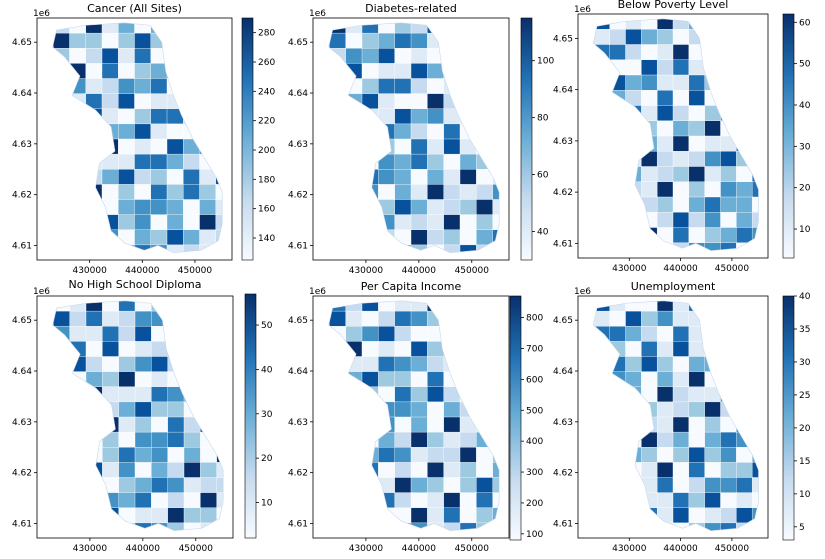  What do you see at coordinates (534, 350) in the screenshot?
I see `colorbar-tick-label: 700` at bounding box center [534, 350].